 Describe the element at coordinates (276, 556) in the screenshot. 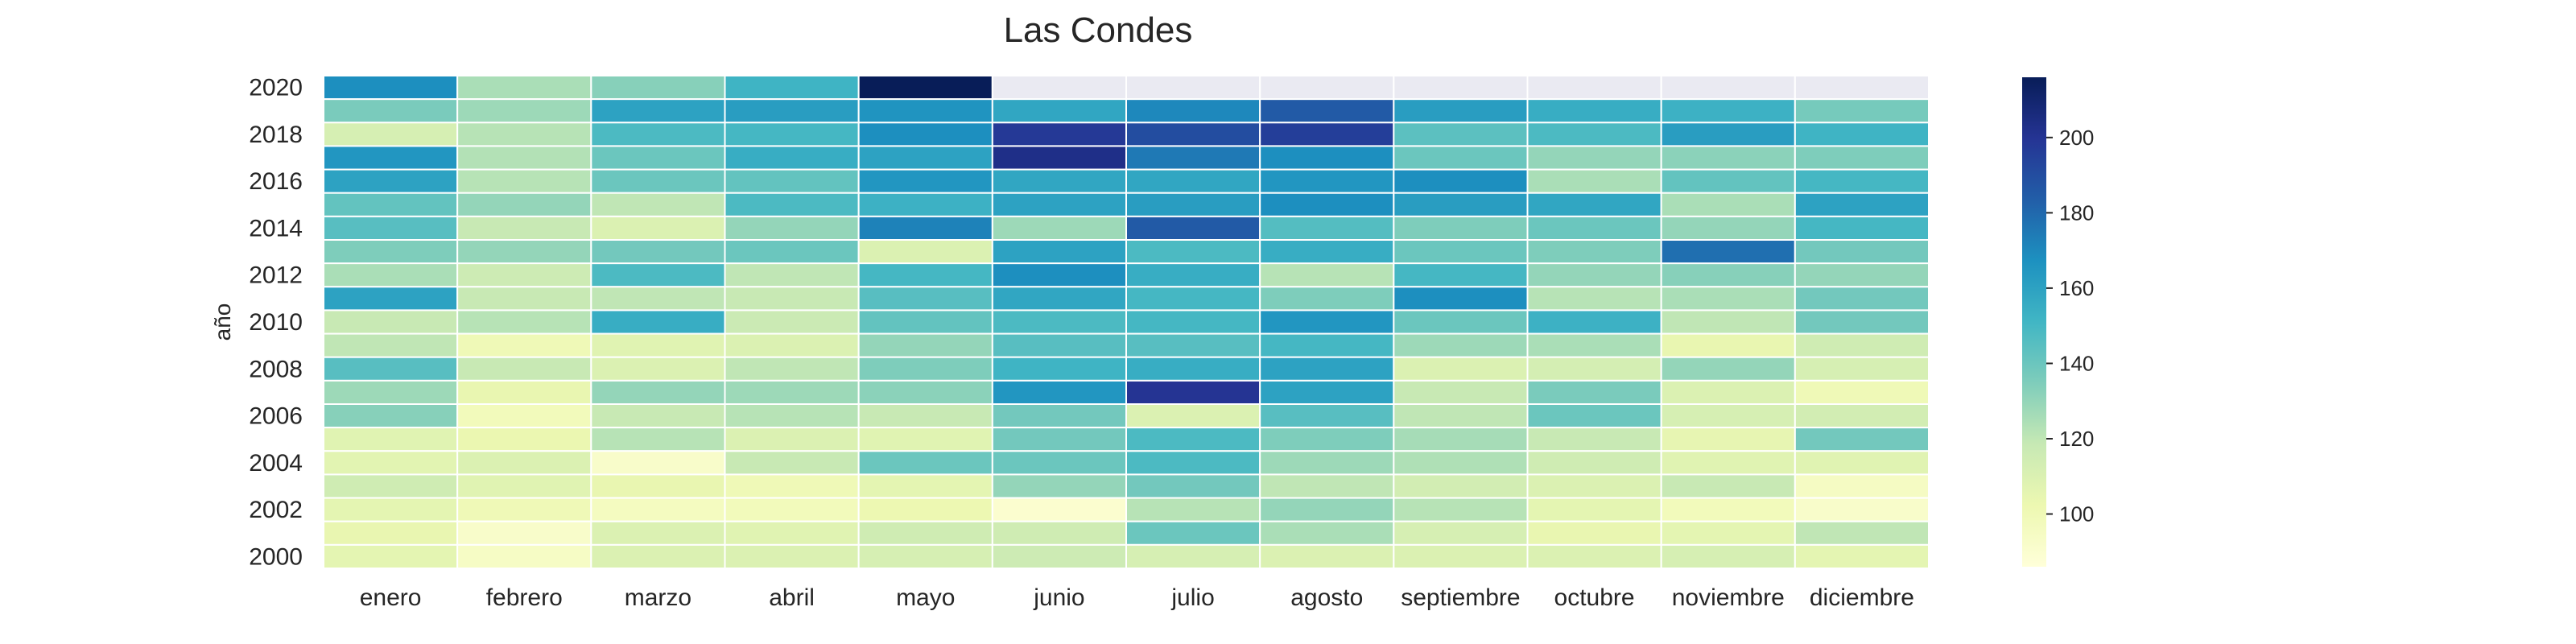

I see `y-tick-label: 2000` at that location.